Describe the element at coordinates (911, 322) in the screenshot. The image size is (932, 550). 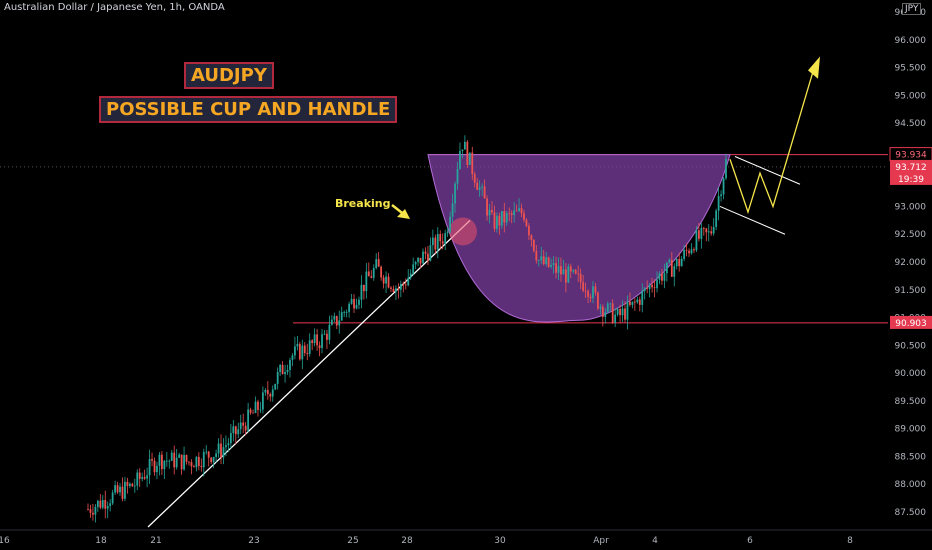
I see `support-badge-bg` at that location.